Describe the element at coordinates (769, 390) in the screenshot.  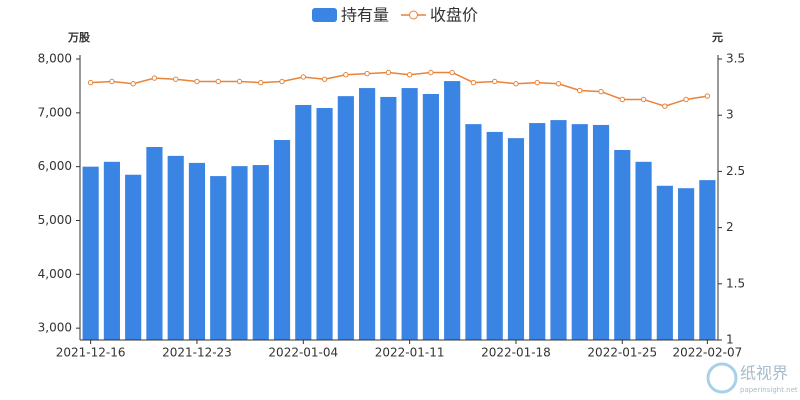
I see `watermark-url: paperinsight.net` at that location.